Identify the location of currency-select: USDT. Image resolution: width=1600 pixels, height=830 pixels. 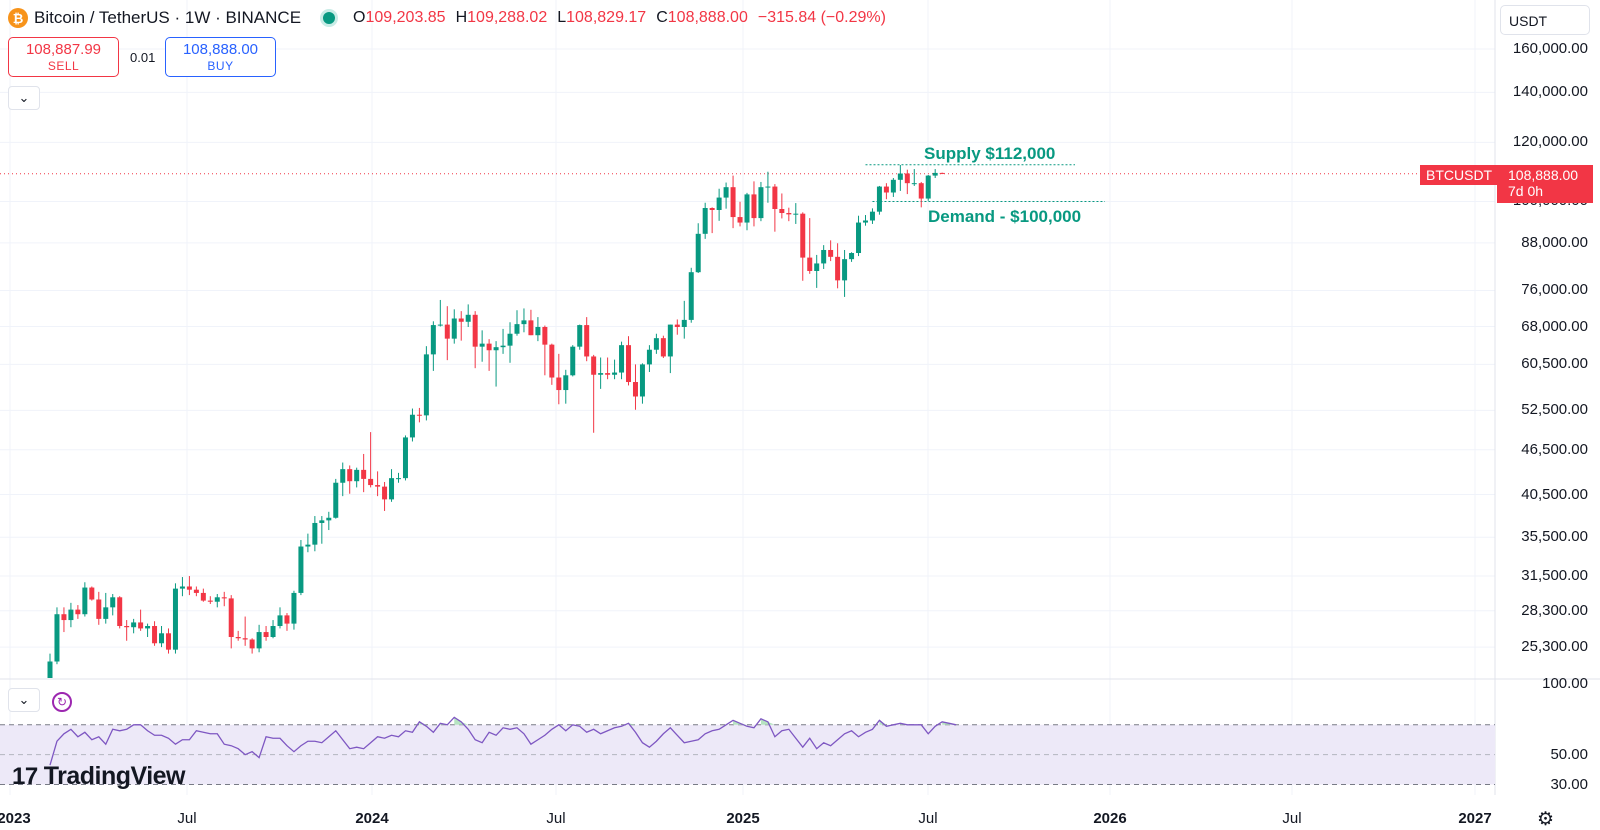
(1545, 20).